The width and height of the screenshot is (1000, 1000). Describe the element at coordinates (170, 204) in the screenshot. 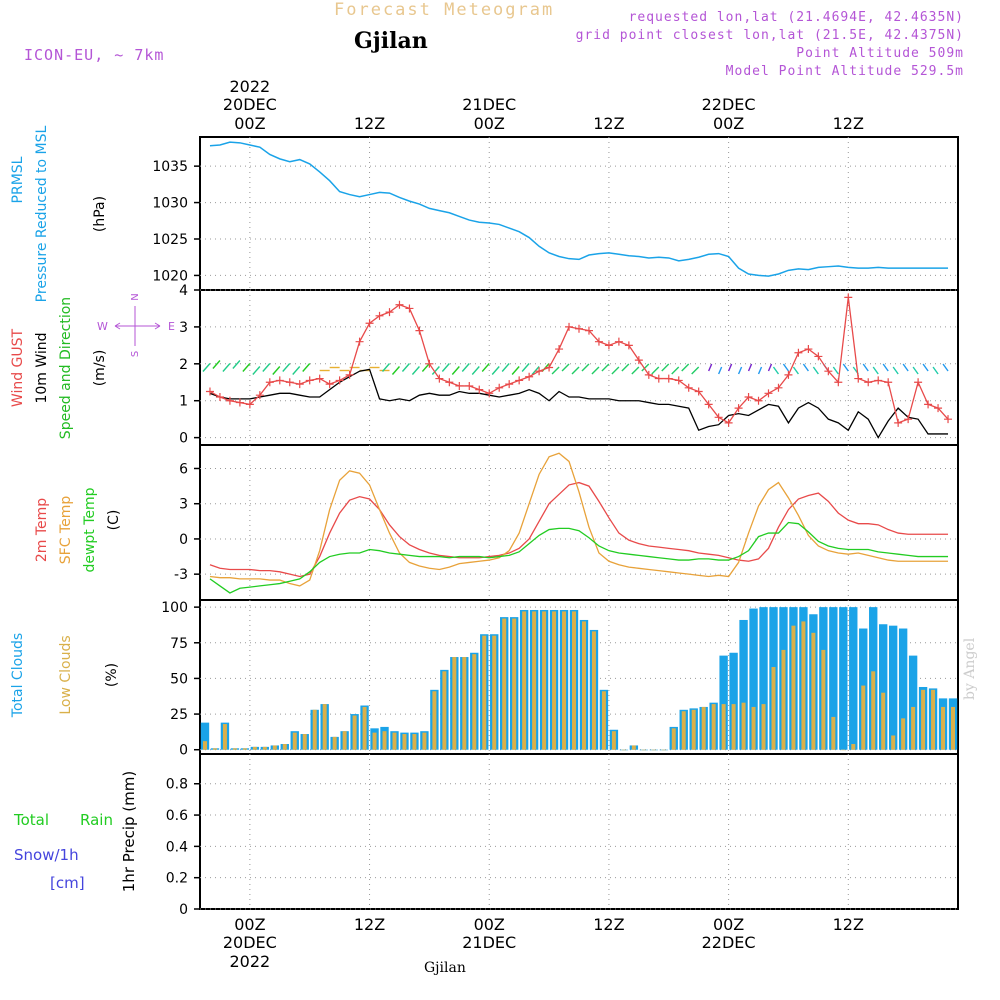

I see `y-tick-label: 1030` at that location.